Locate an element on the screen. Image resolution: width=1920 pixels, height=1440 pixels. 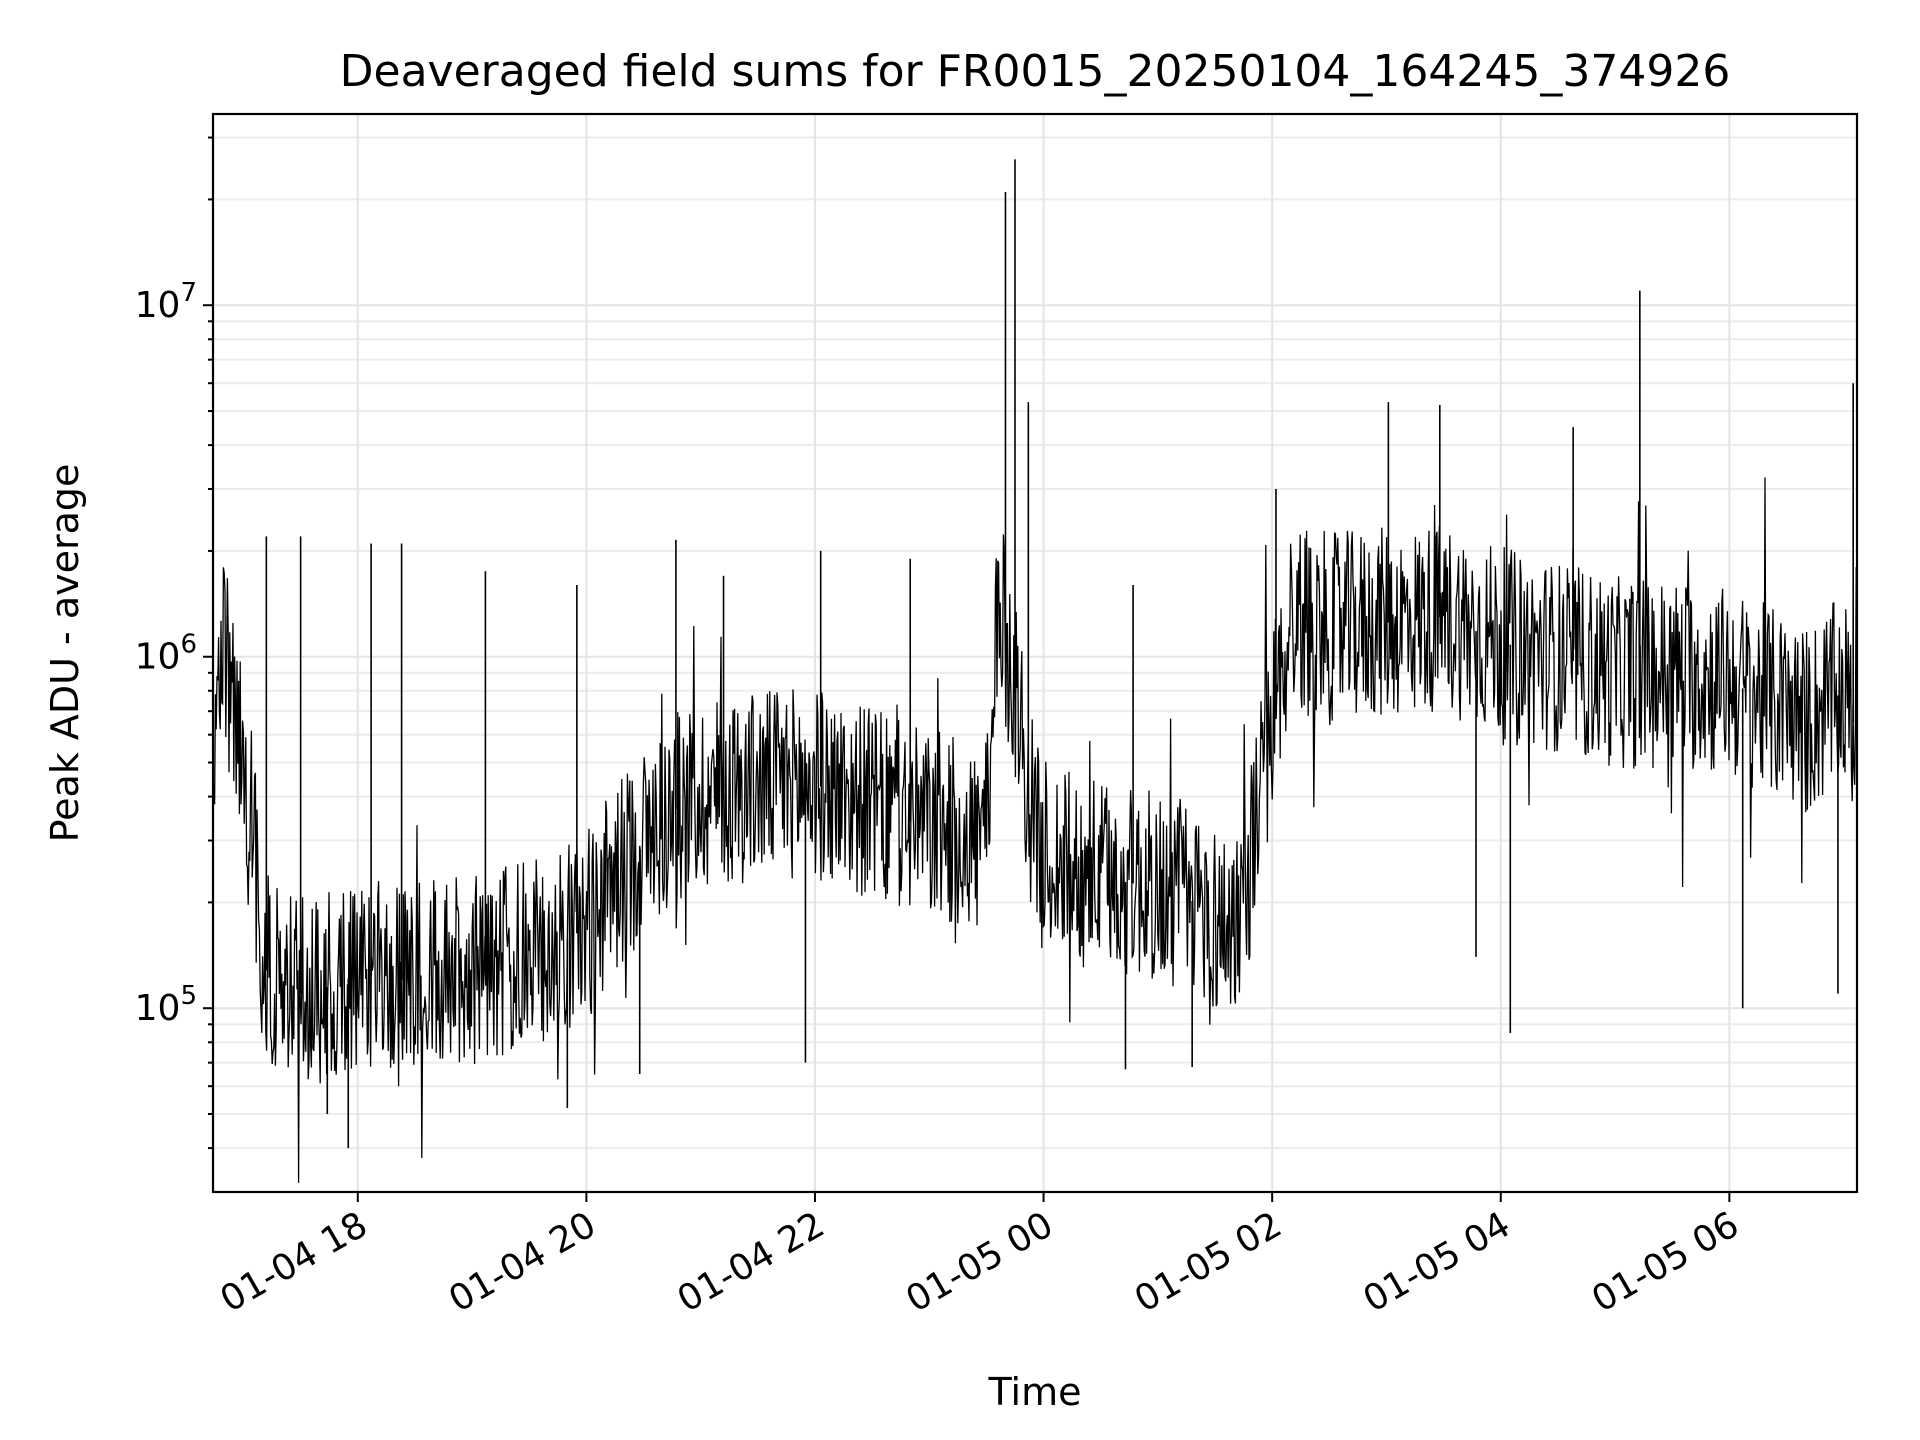
y-axis-label: Peak ADU - average is located at coordinates (65, 653).